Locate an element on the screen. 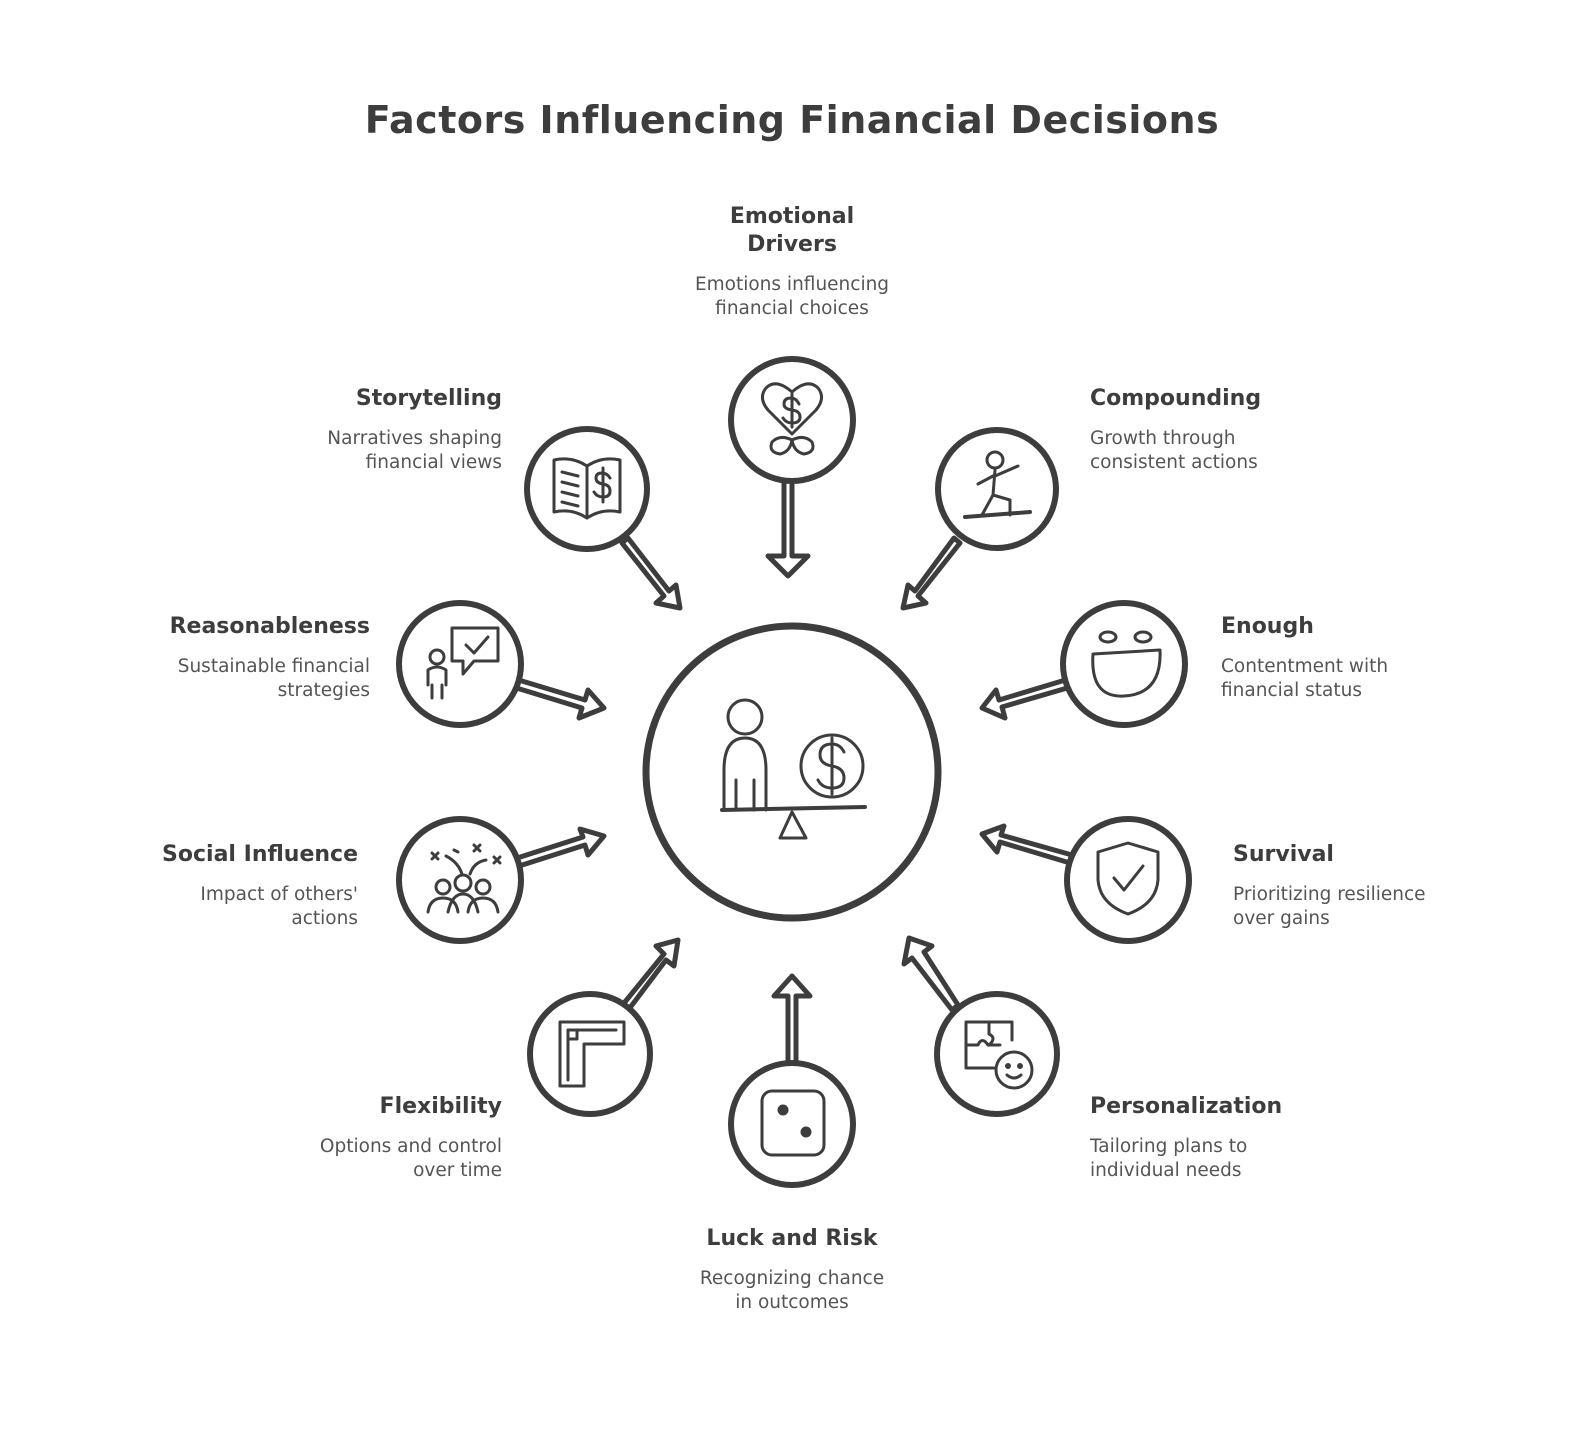 This screenshot has width=1584, height=1440. factor-flexibility is located at coordinates (604, 1027).